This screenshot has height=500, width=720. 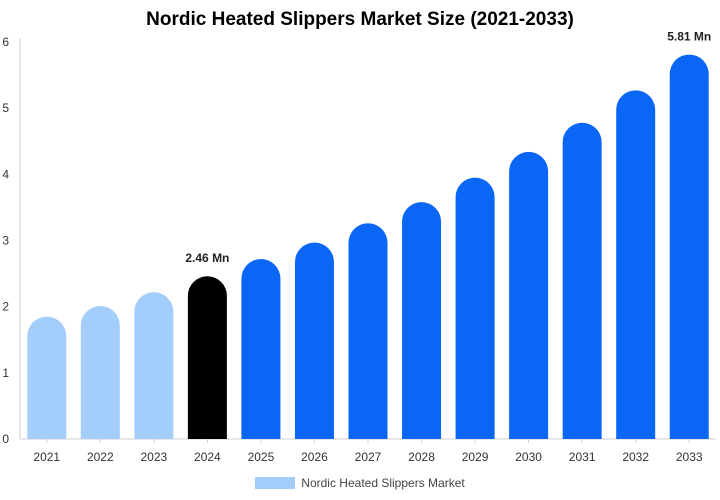 I want to click on y-tick-label: 3, so click(x=5, y=241).